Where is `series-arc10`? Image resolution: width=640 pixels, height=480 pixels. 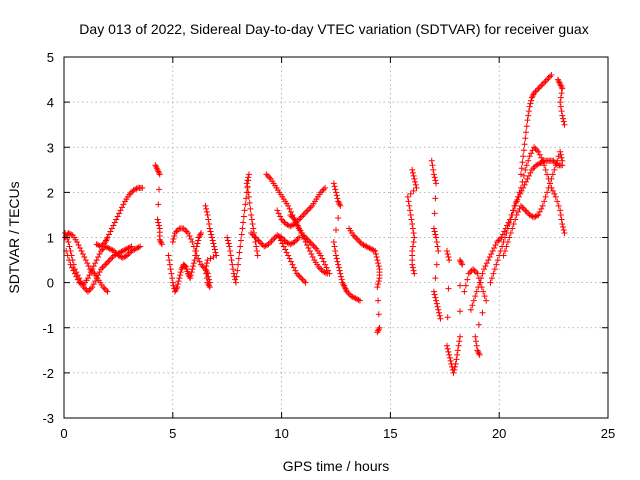
series-arc10 is located at coordinates (275, 239).